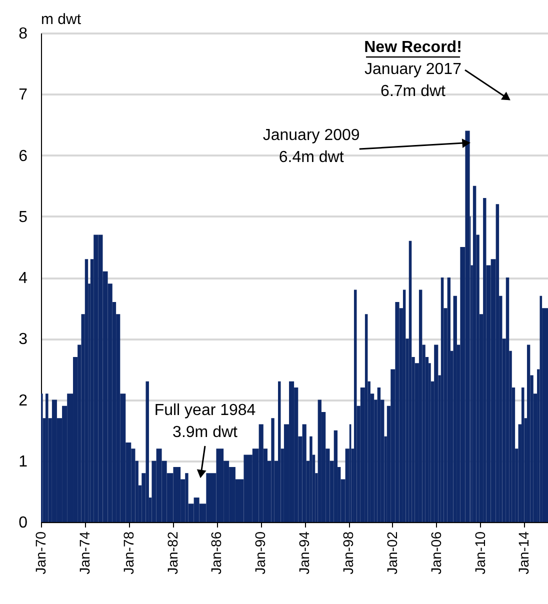 The image size is (548, 604). What do you see at coordinates (23, 523) in the screenshot?
I see `y-tick-label: 0` at bounding box center [23, 523].